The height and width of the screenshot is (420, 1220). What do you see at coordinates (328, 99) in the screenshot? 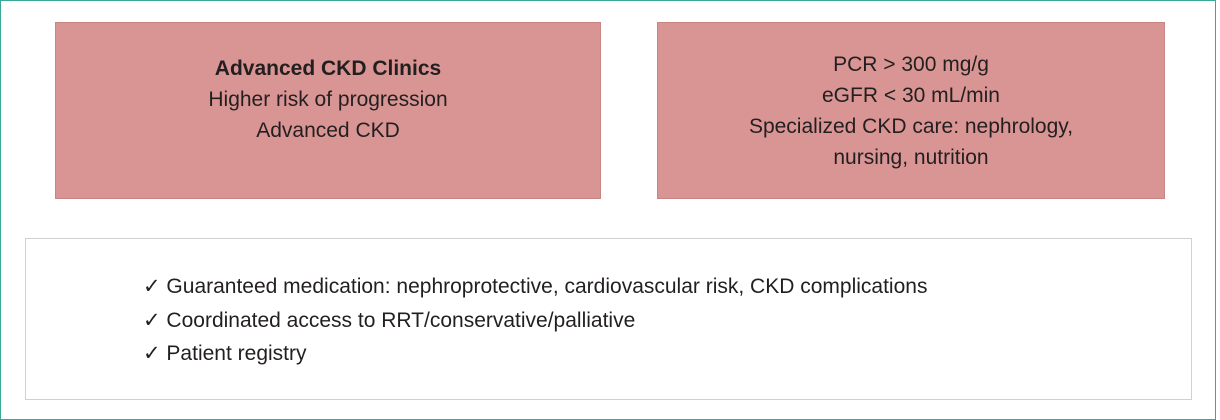
I see `box-line: Higher risk of progression` at bounding box center [328, 99].